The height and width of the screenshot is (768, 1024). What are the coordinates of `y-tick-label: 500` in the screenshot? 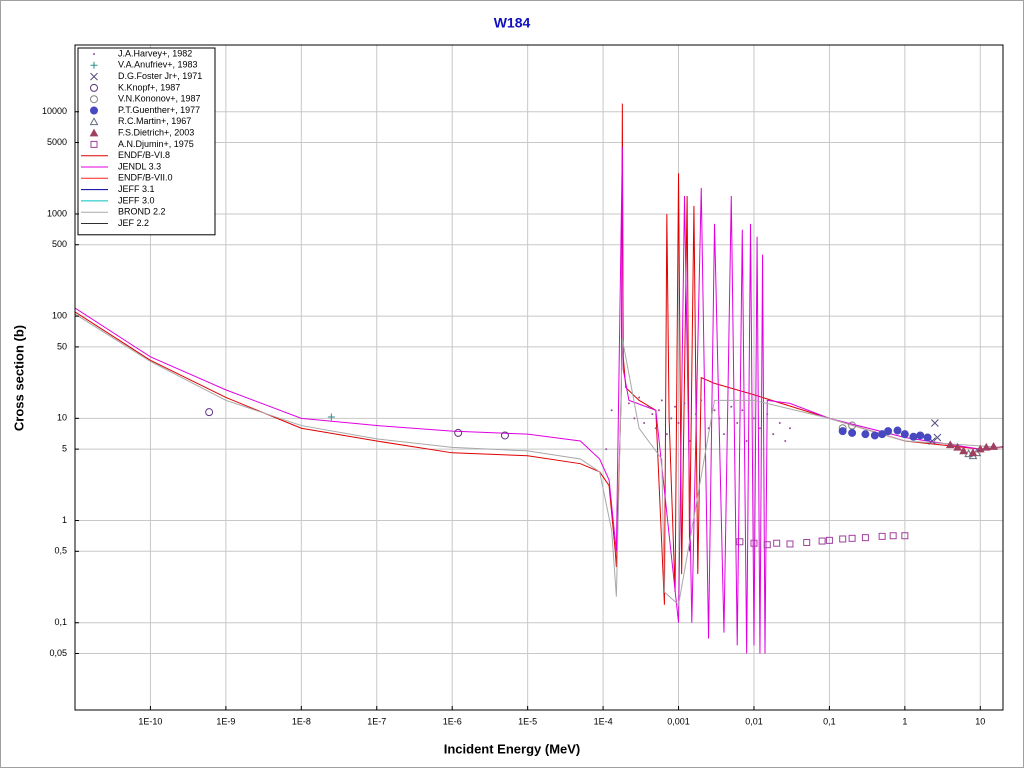 It's located at (59, 244).